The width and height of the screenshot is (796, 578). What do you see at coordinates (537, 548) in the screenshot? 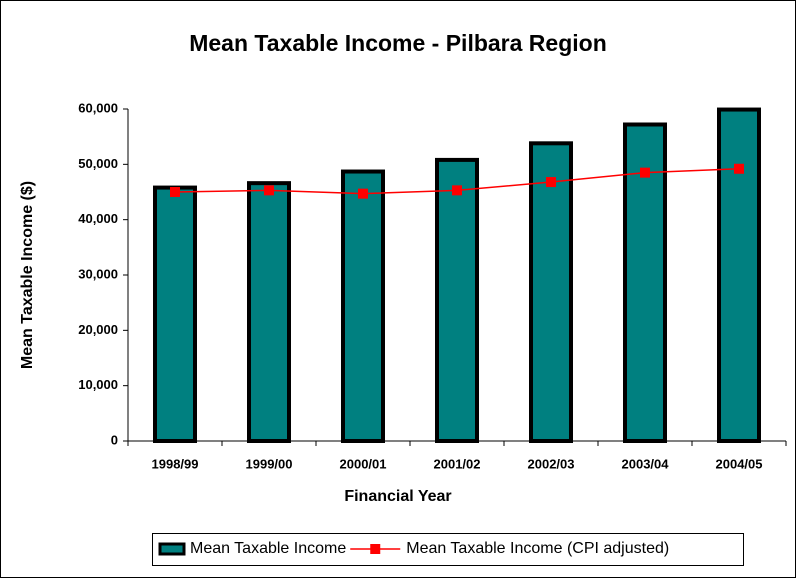
I see `legend-label: Mean Taxable Income (CPI adjusted)` at bounding box center [537, 548].